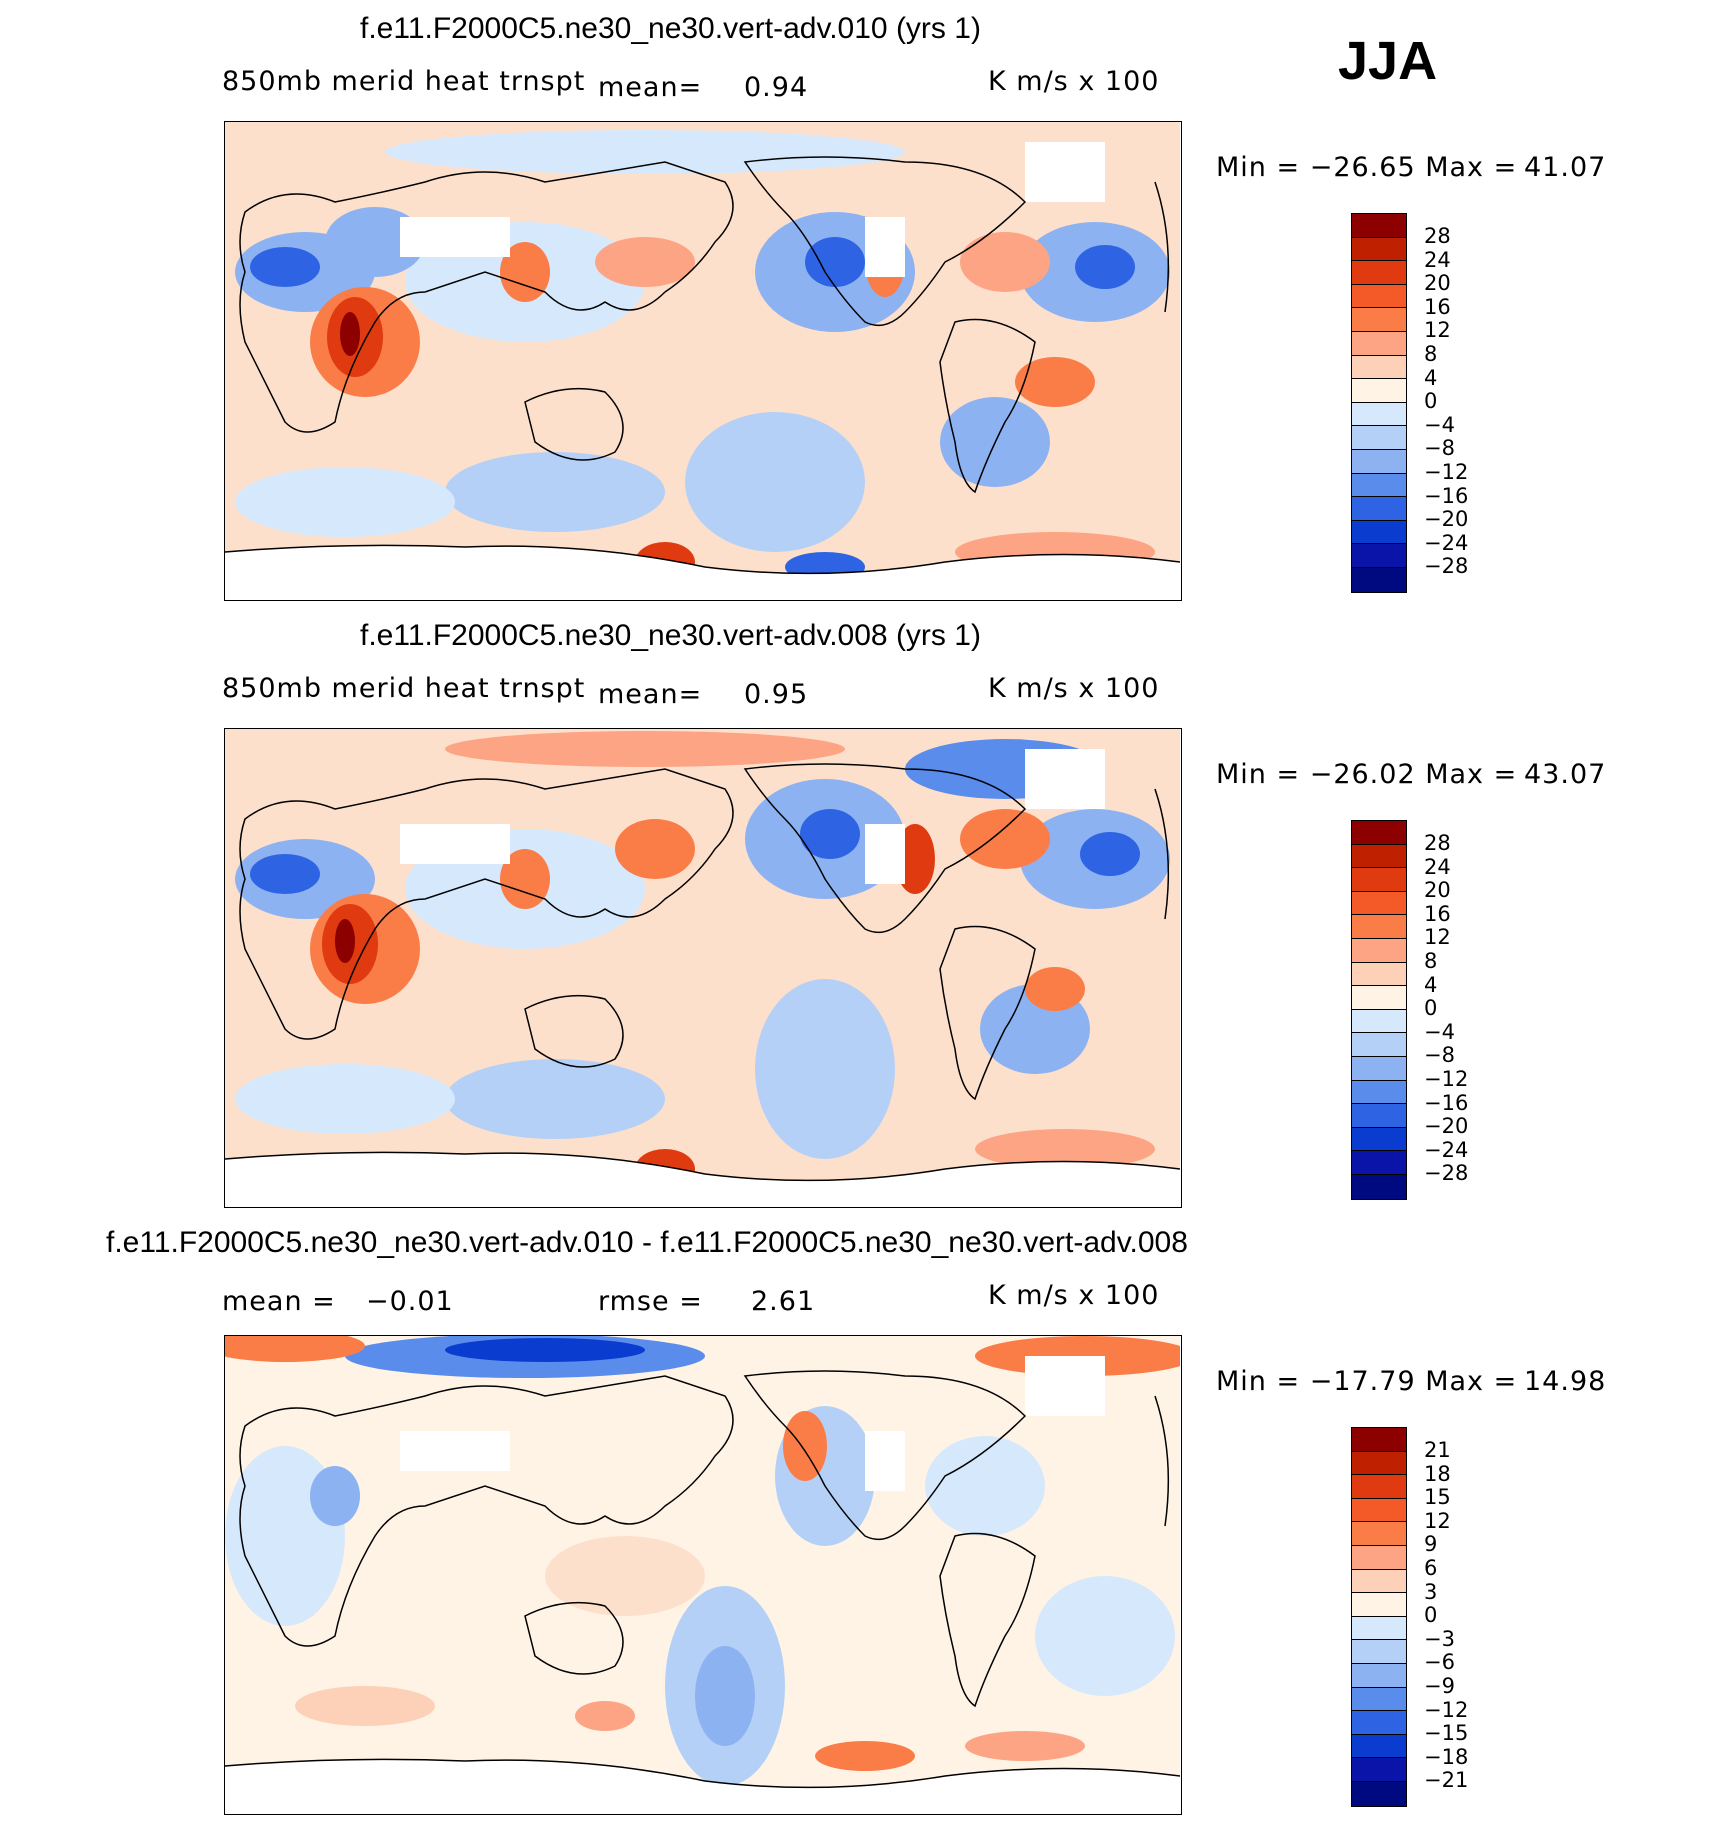 This screenshot has width=1710, height=1831. What do you see at coordinates (1565, 1381) in the screenshot?
I see `panel-3-max-value: 14.98` at bounding box center [1565, 1381].